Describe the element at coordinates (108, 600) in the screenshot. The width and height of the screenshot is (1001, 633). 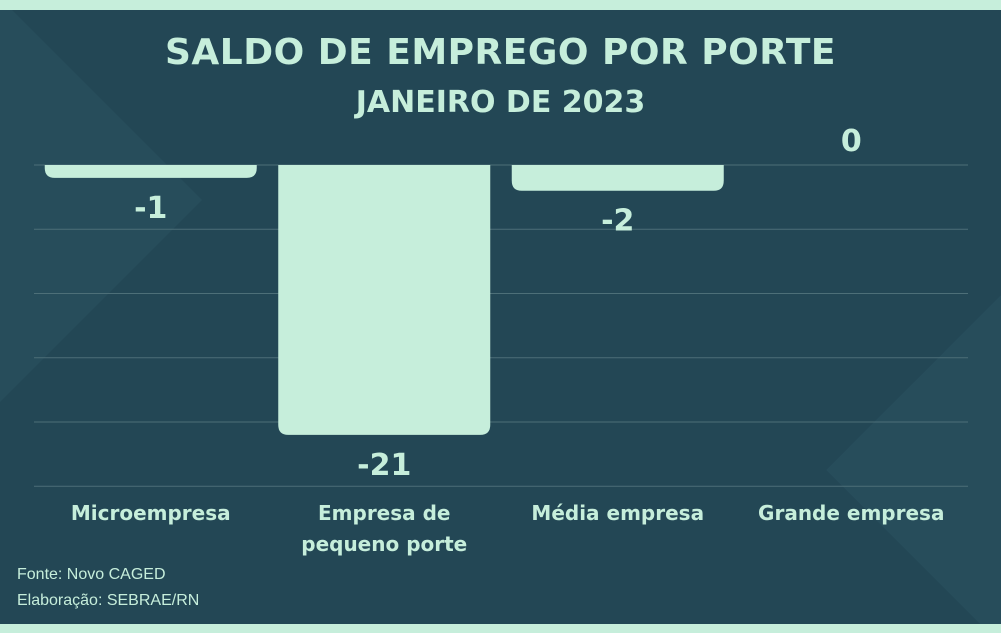
I see `credit-note: Elaboração: SEBRAE/RN` at that location.